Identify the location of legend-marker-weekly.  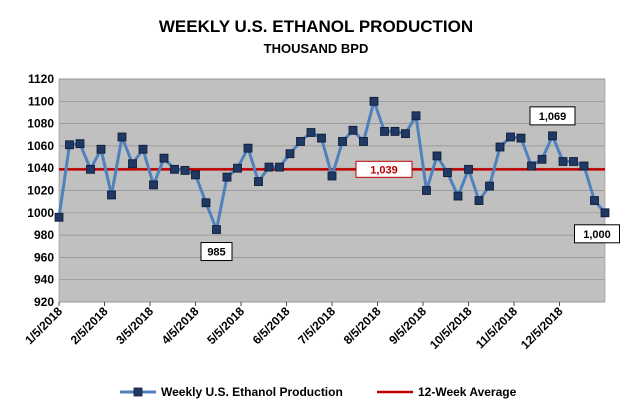
(138, 392).